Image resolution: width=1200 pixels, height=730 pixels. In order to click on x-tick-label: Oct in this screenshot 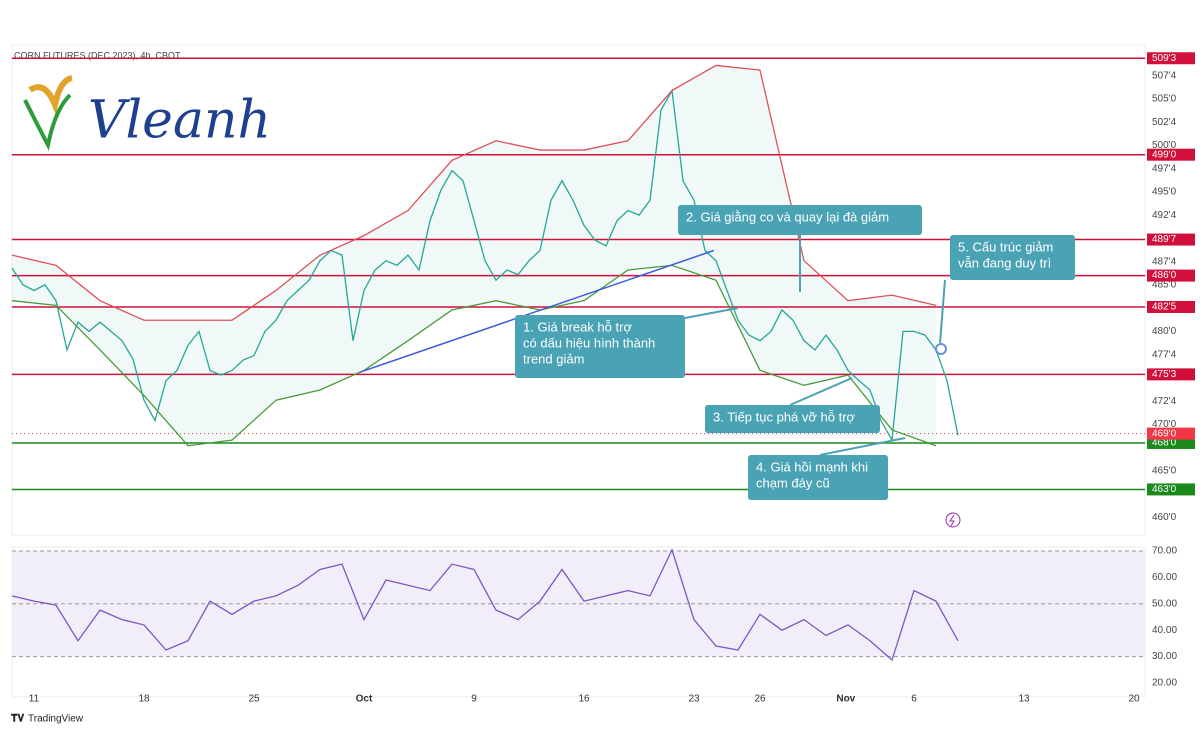, I will do `click(364, 699)`.